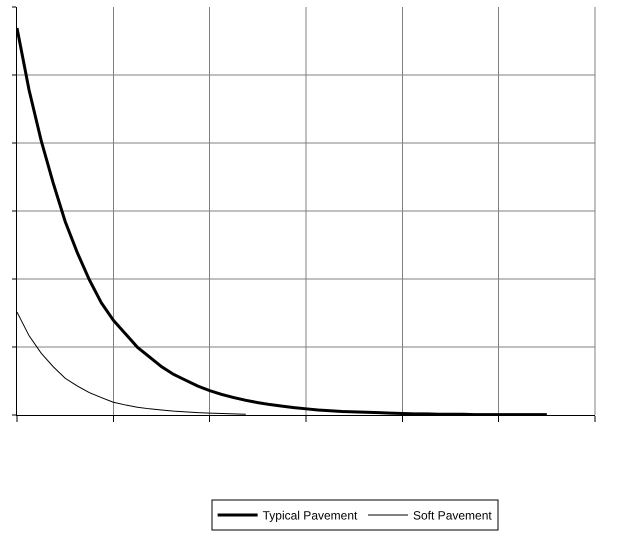 This screenshot has height=559, width=636. Describe the element at coordinates (310, 515) in the screenshot. I see `legend-label: Typical Pavement` at that location.